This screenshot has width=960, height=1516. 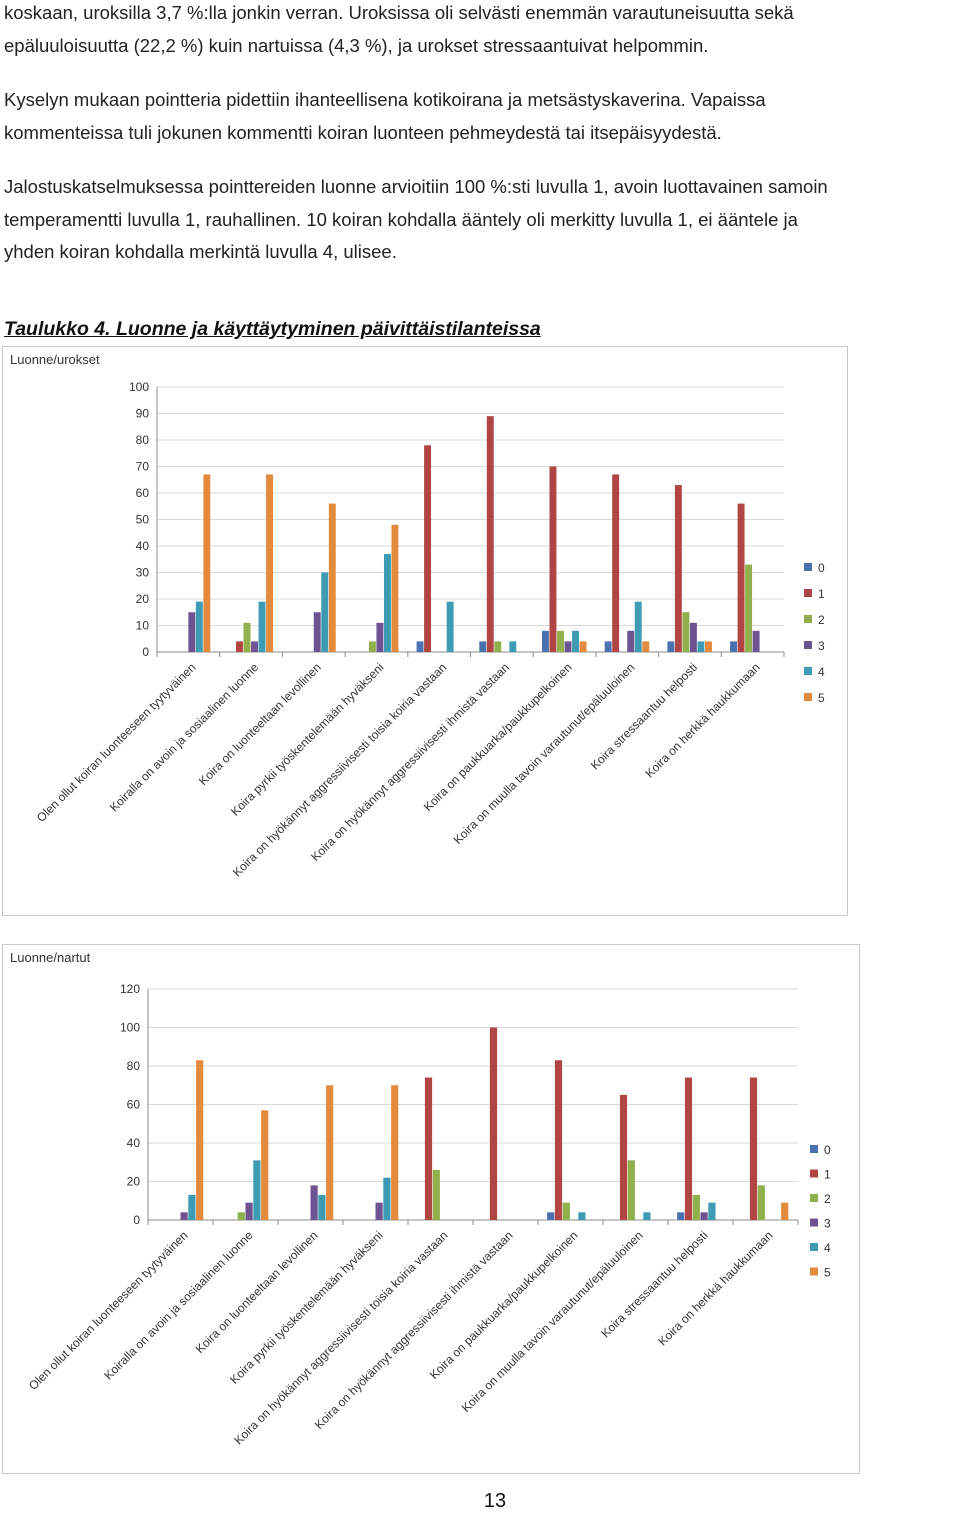 What do you see at coordinates (143, 573) in the screenshot?
I see `y-tick-label: 30` at bounding box center [143, 573].